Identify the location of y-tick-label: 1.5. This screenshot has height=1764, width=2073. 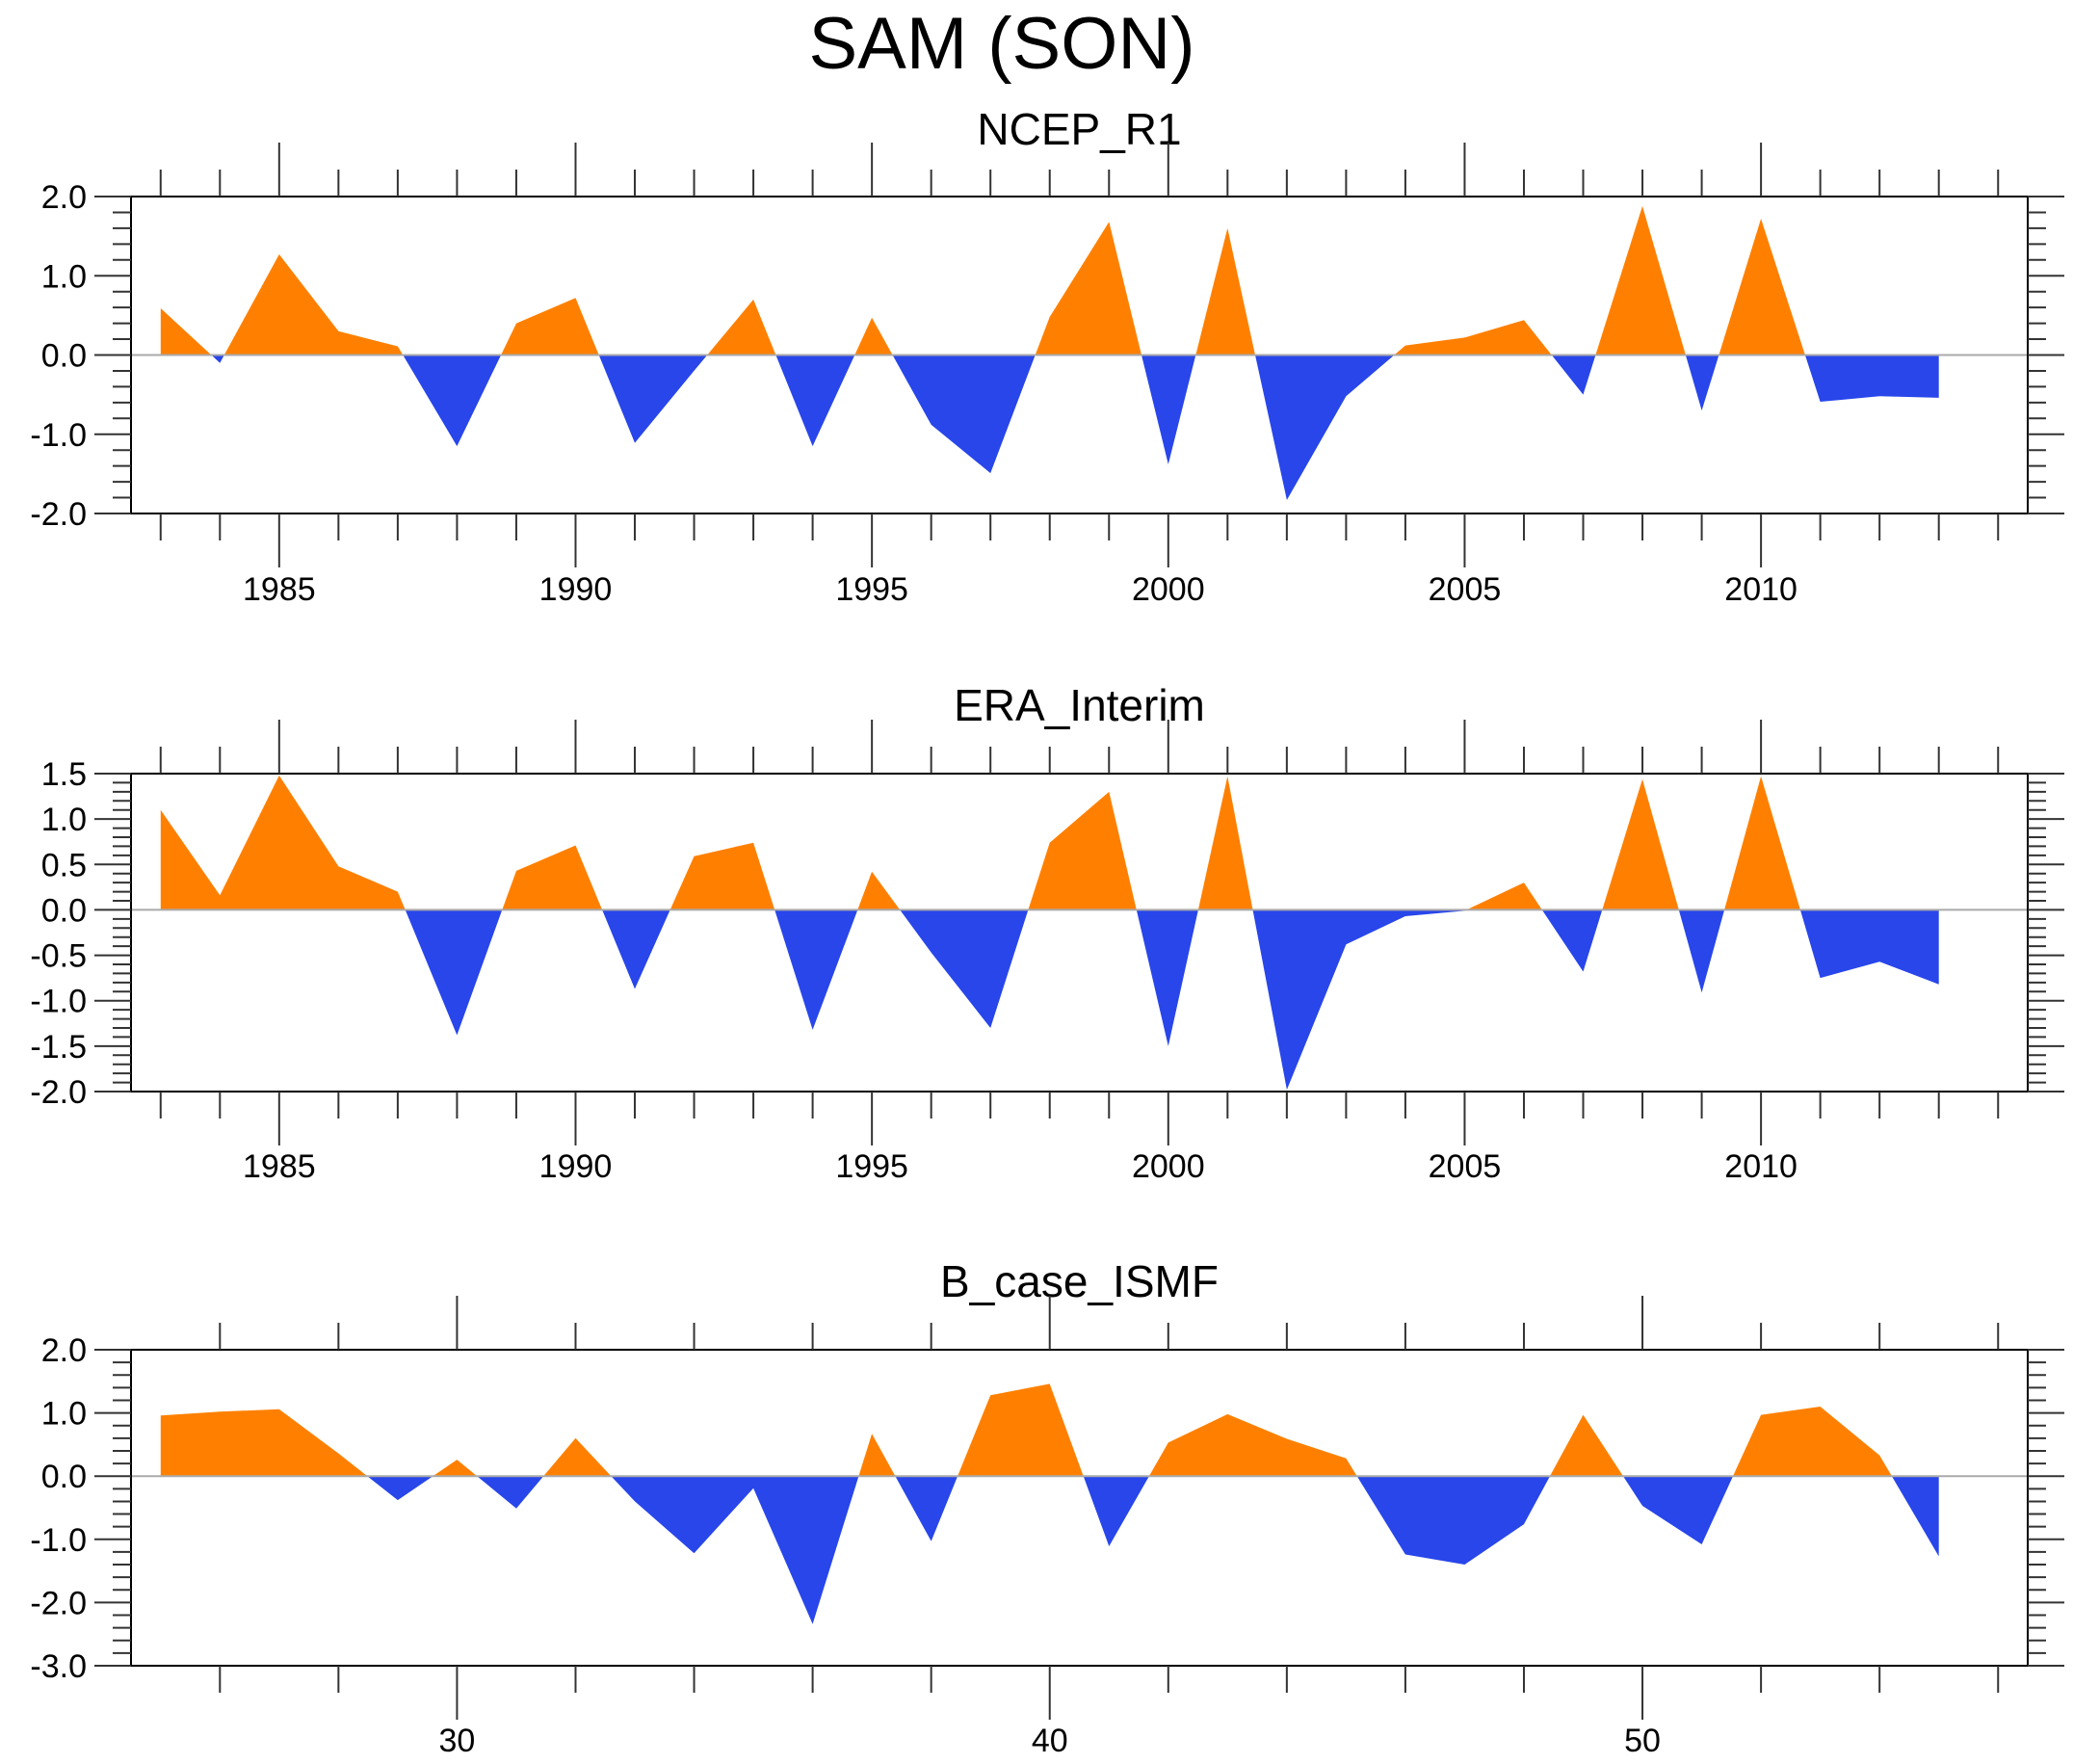
(64, 774).